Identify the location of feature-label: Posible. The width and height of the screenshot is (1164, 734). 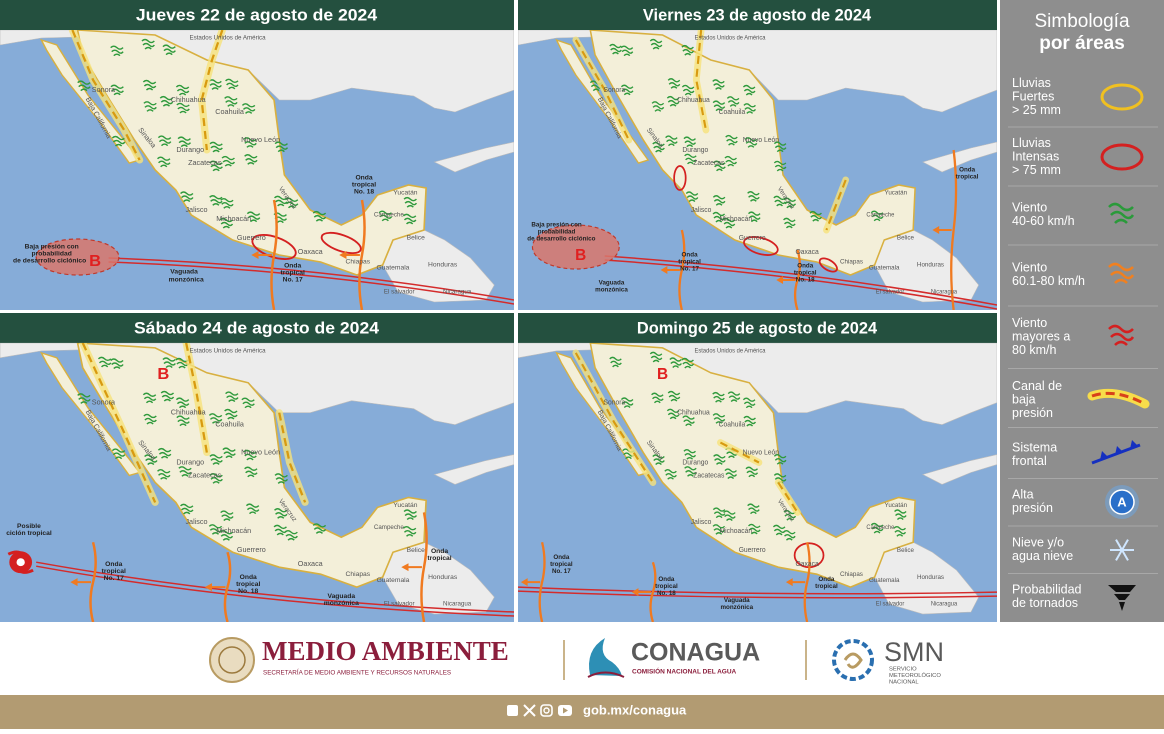
(29, 526).